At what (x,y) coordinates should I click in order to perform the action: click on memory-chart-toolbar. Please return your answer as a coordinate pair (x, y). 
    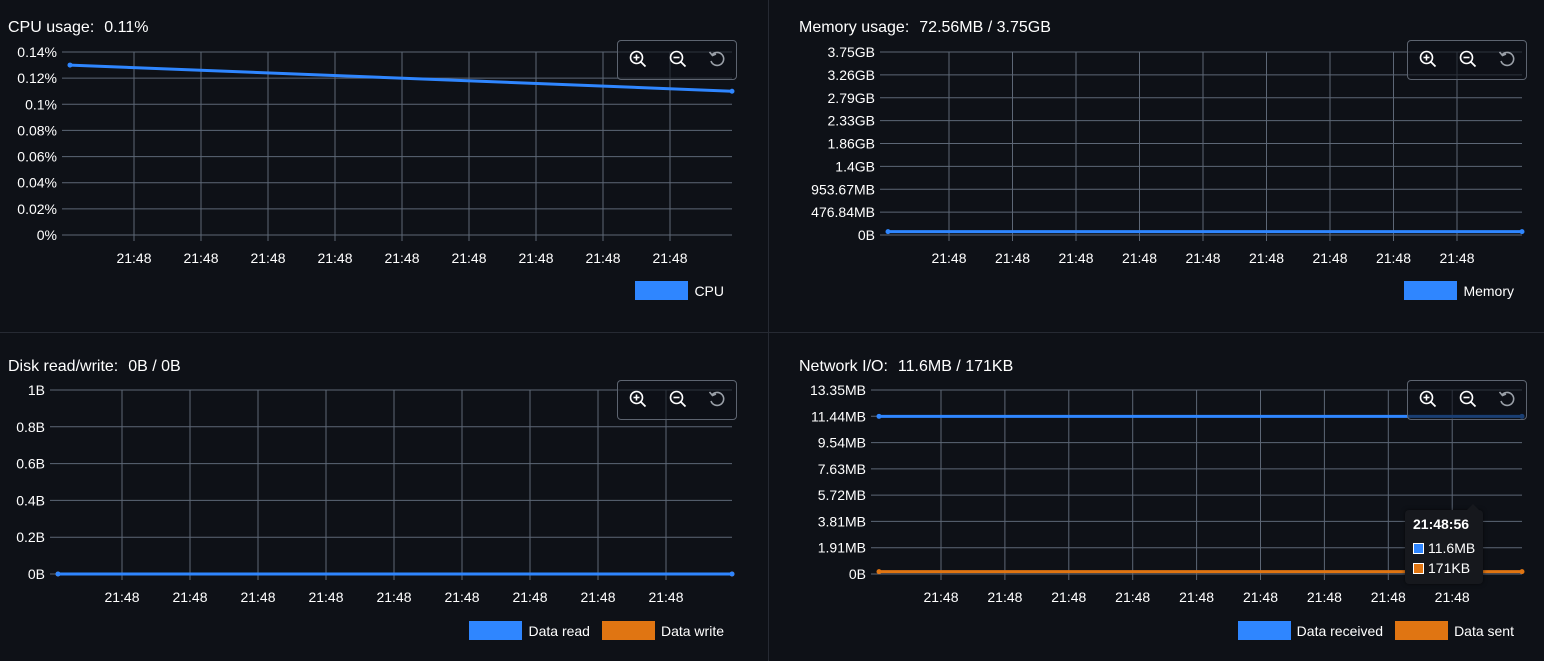
    Looking at the image, I should click on (1467, 60).